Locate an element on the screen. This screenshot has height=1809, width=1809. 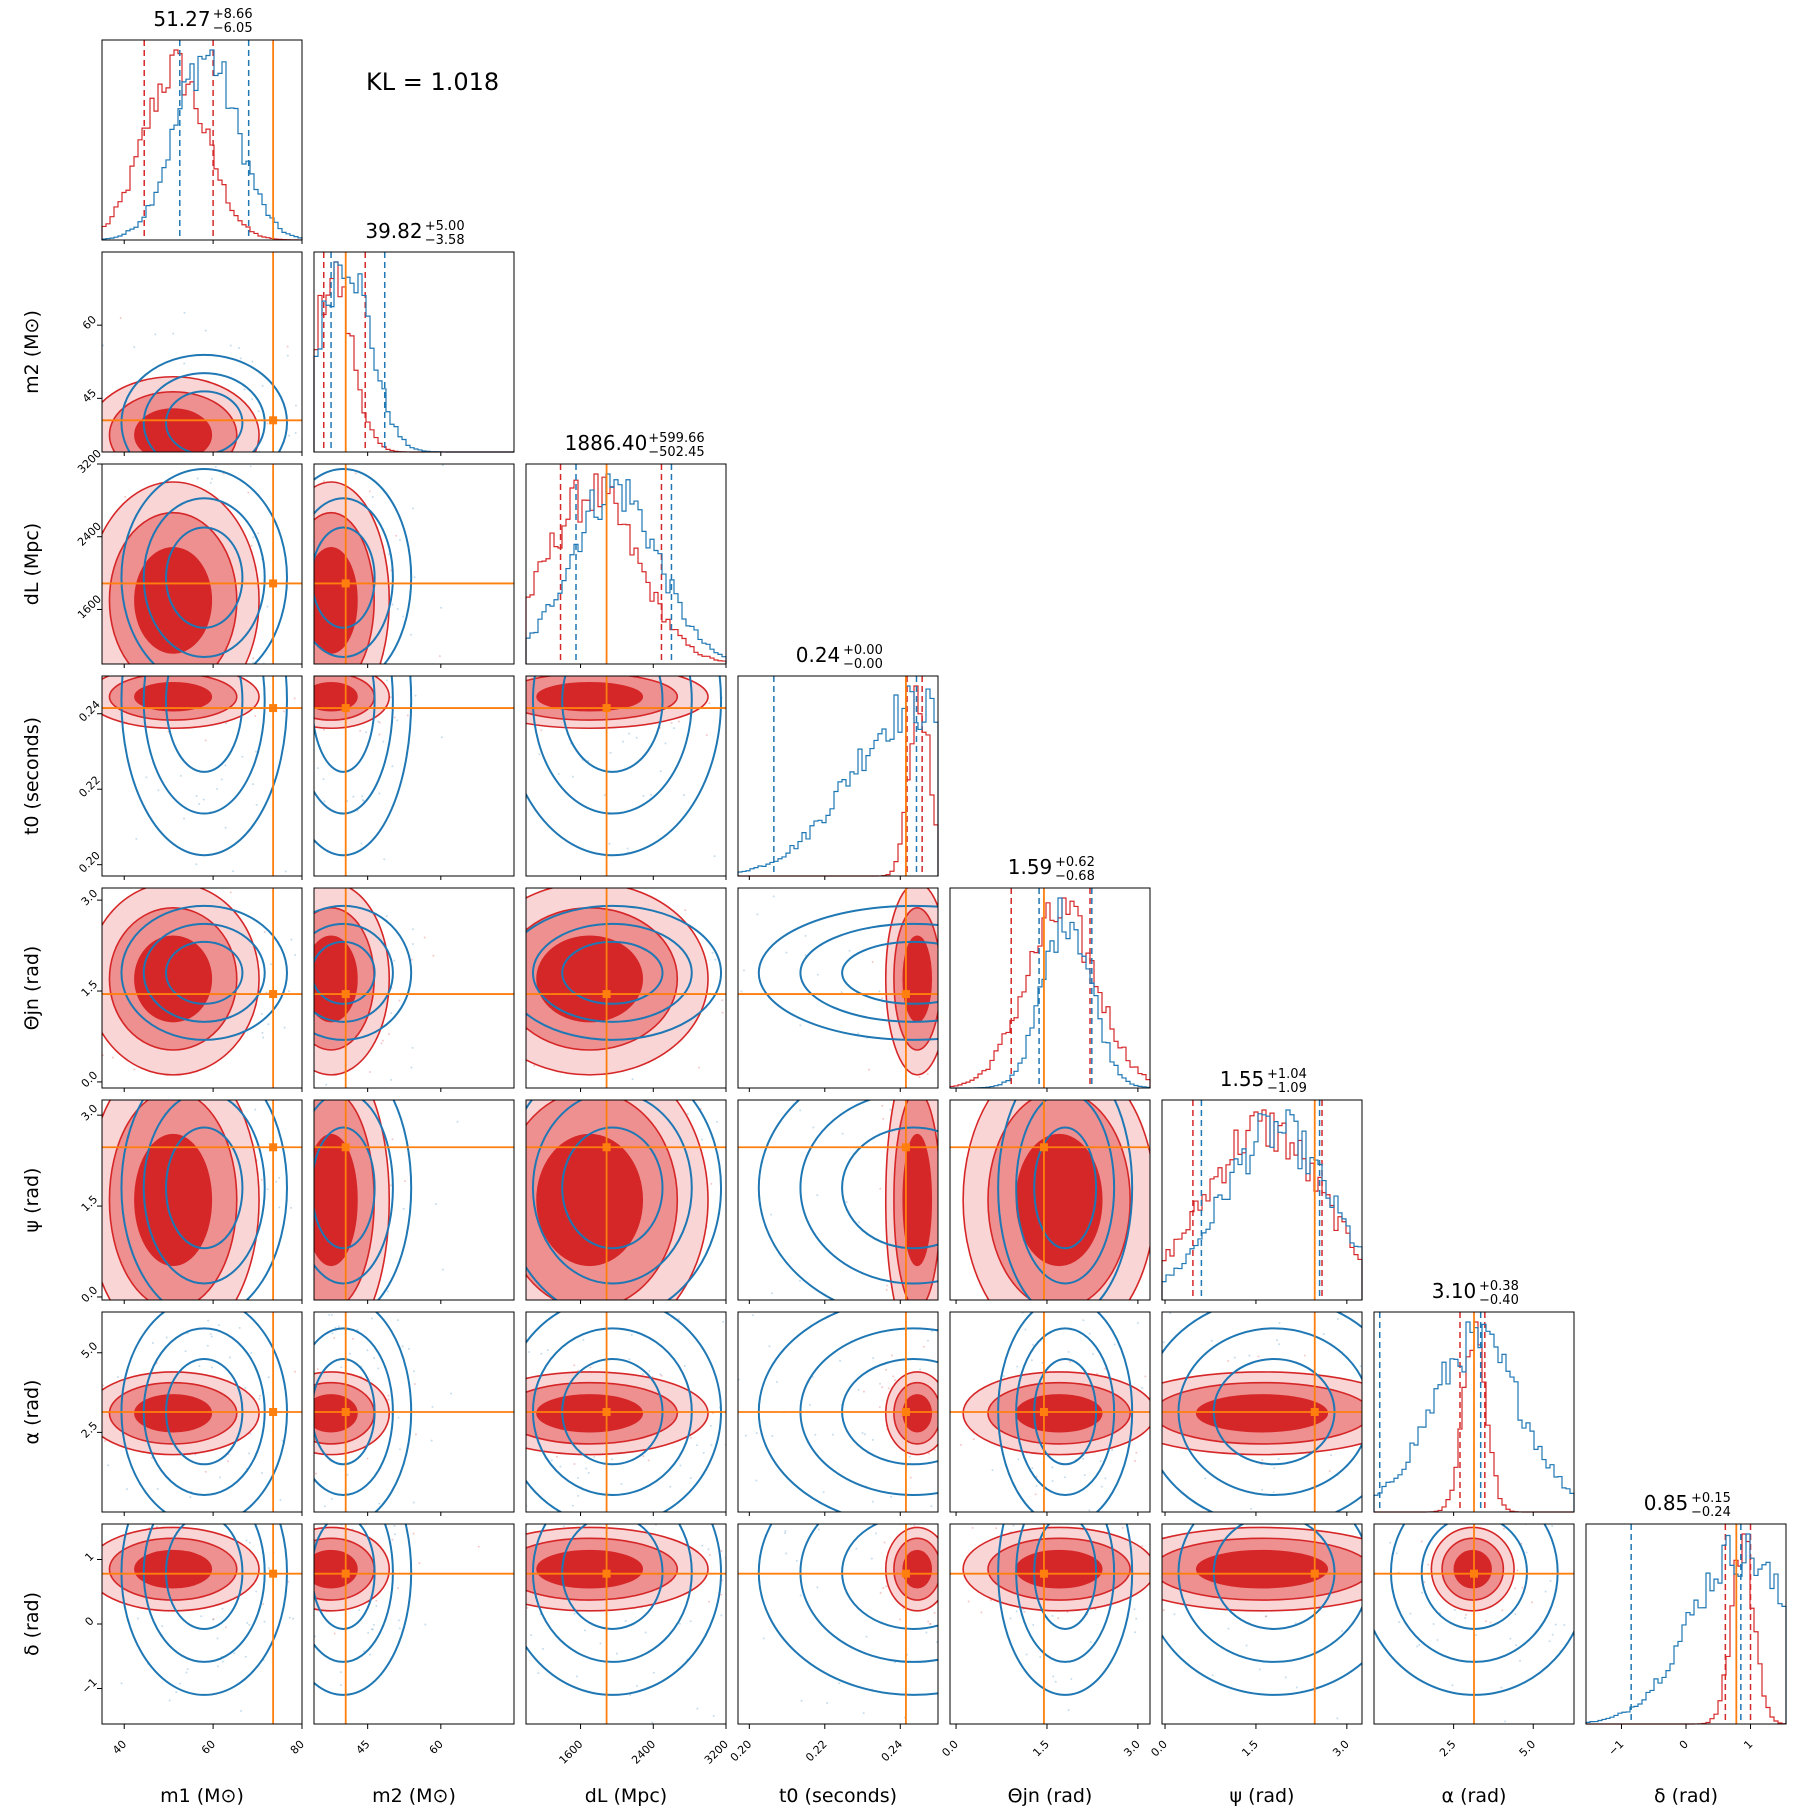
panel-delta-vs-m1 is located at coordinates (218, 1534).